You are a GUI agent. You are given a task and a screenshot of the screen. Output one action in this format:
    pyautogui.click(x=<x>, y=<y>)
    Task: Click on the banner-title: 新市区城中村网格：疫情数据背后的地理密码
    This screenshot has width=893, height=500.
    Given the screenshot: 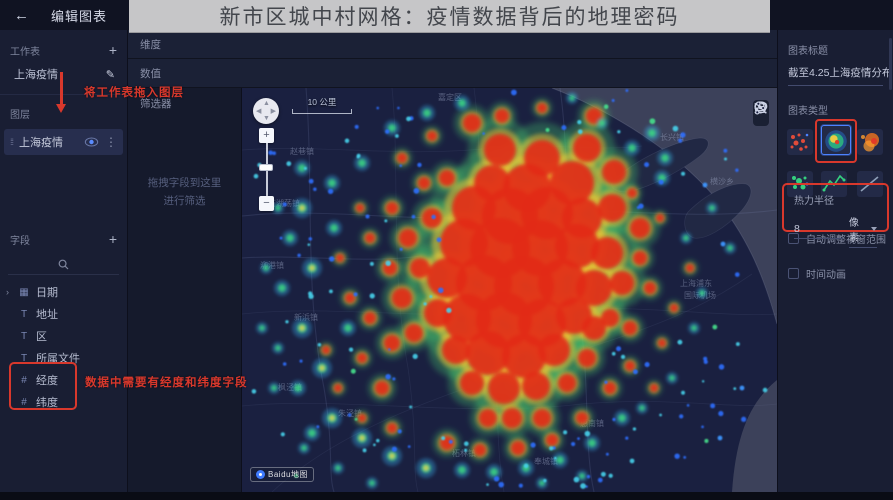 What is the action you would take?
    pyautogui.click(x=449, y=16)
    